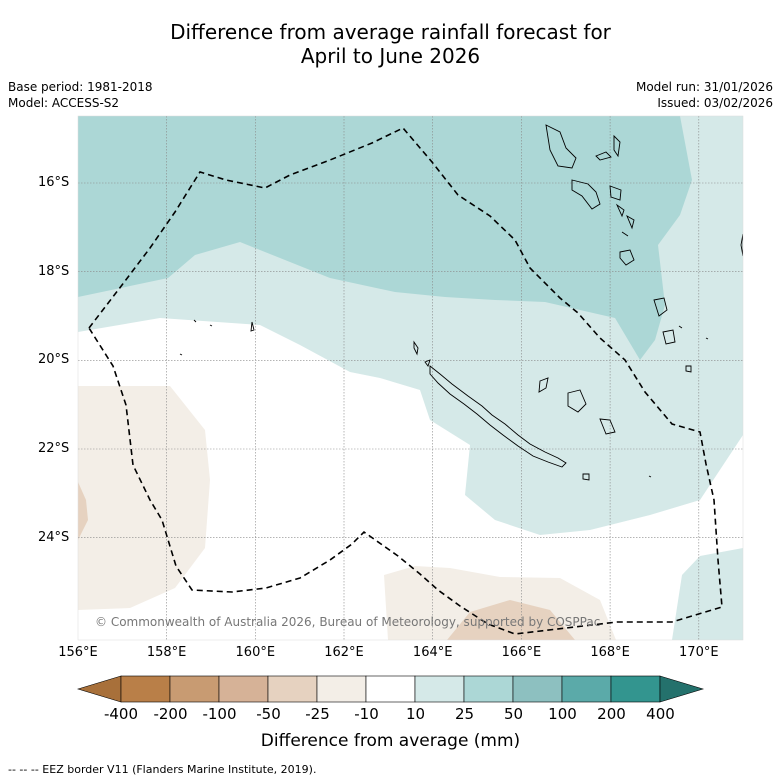 The image size is (781, 781). What do you see at coordinates (78, 652) in the screenshot?
I see `lon-tick-156e: 156°E` at bounding box center [78, 652].